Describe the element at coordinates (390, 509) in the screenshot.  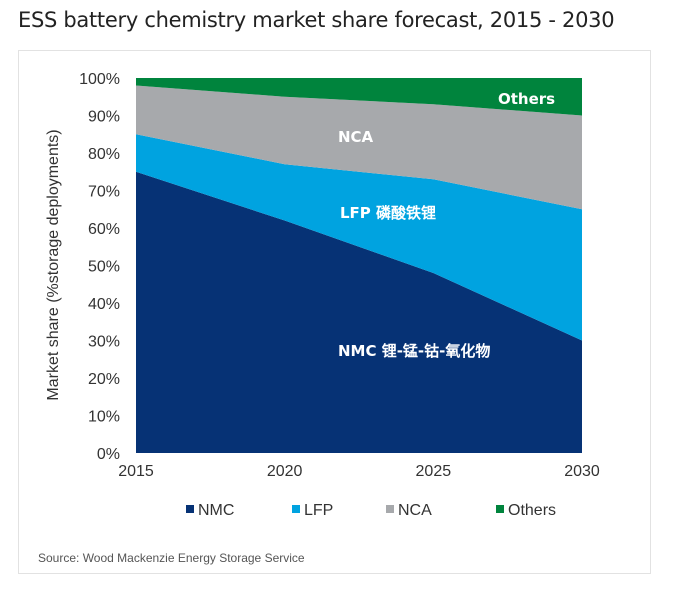
I see `legend-swatch-nca` at that location.